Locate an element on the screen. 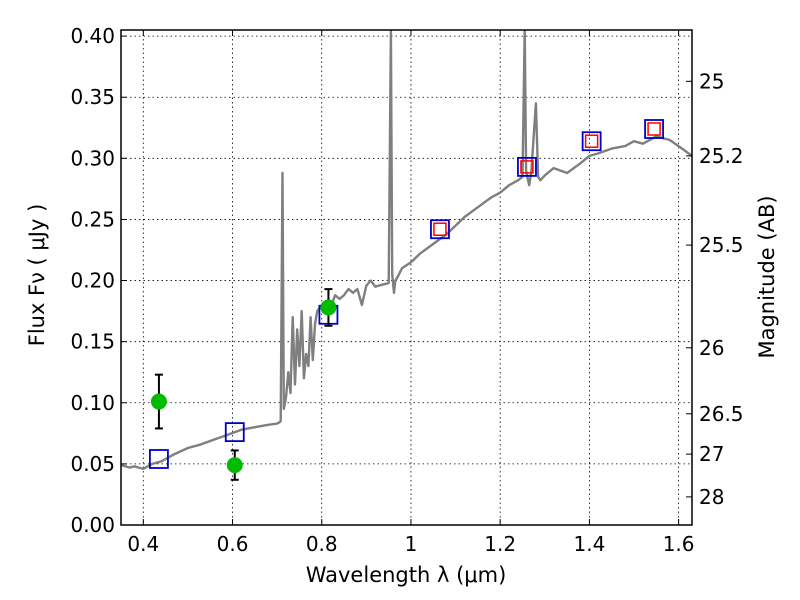  y-axis-label: Flux Fν ( μJy ) is located at coordinates (37, 275).